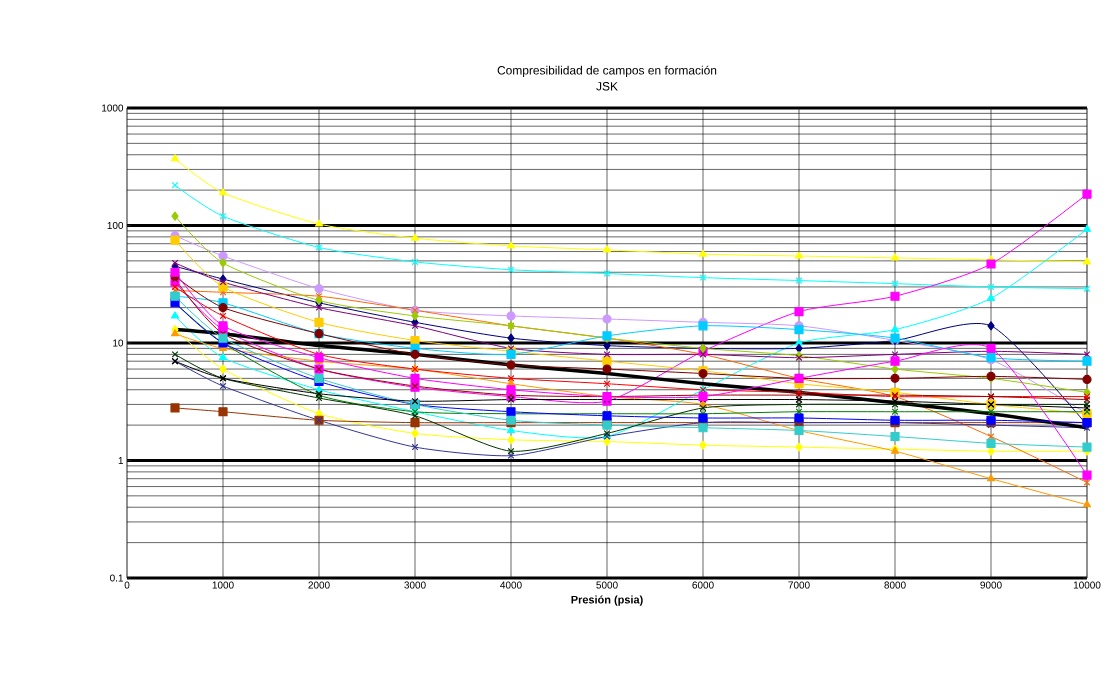 The height and width of the screenshot is (680, 1115). What do you see at coordinates (607, 600) in the screenshot?
I see `x-axis-title: Presión (psia)` at bounding box center [607, 600].